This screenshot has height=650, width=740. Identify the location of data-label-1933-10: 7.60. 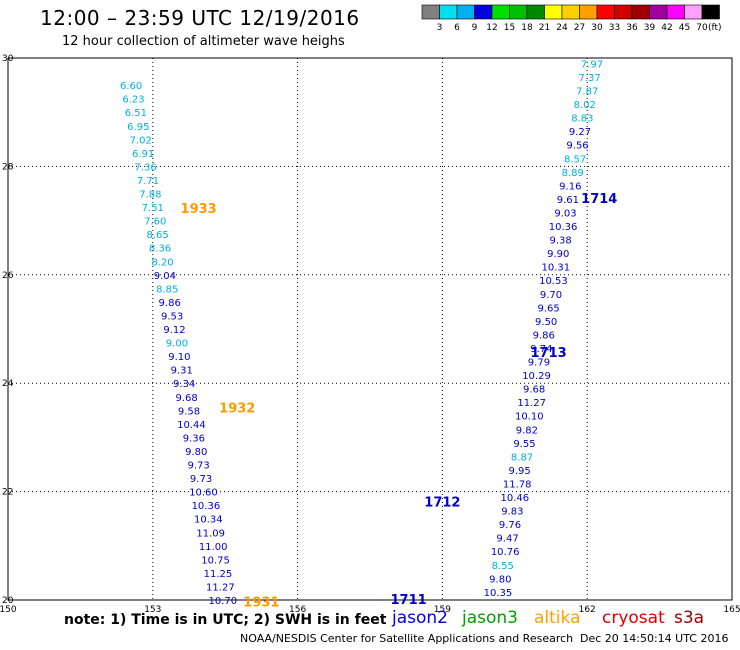
(155, 222).